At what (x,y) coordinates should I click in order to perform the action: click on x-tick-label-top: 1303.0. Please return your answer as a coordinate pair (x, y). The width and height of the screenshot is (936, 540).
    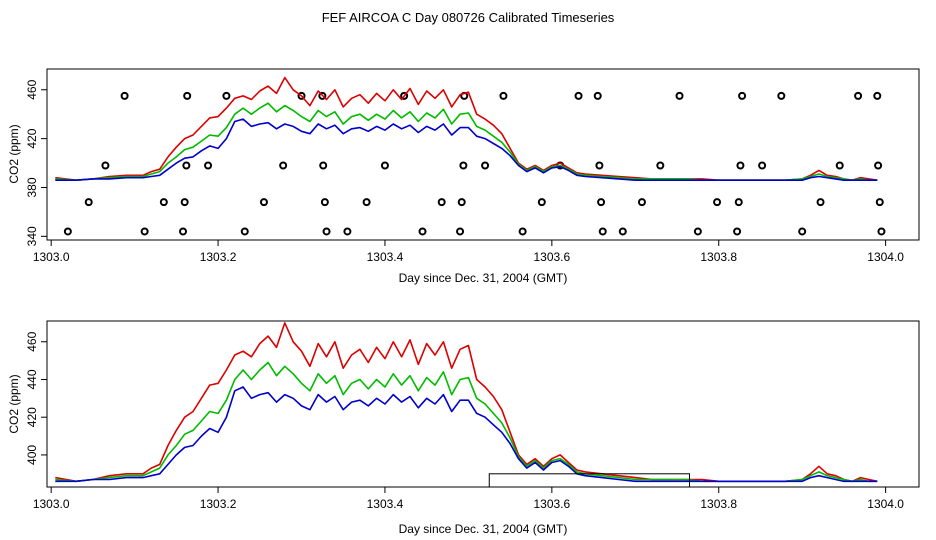
    Looking at the image, I should click on (51, 257).